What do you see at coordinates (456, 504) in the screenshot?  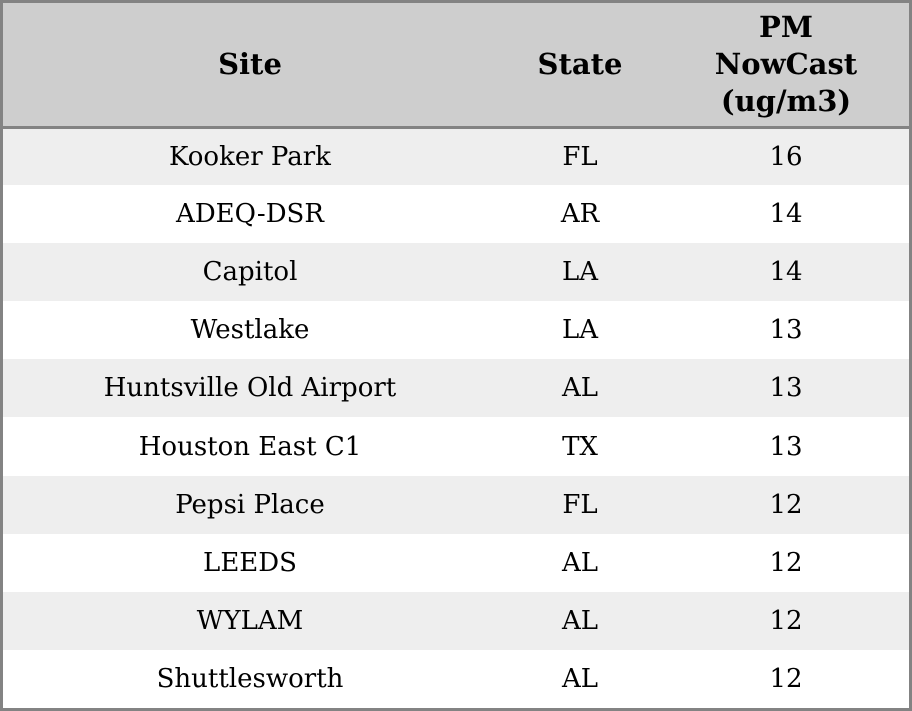 I see `table-row: Pepsi Place FL 12` at bounding box center [456, 504].